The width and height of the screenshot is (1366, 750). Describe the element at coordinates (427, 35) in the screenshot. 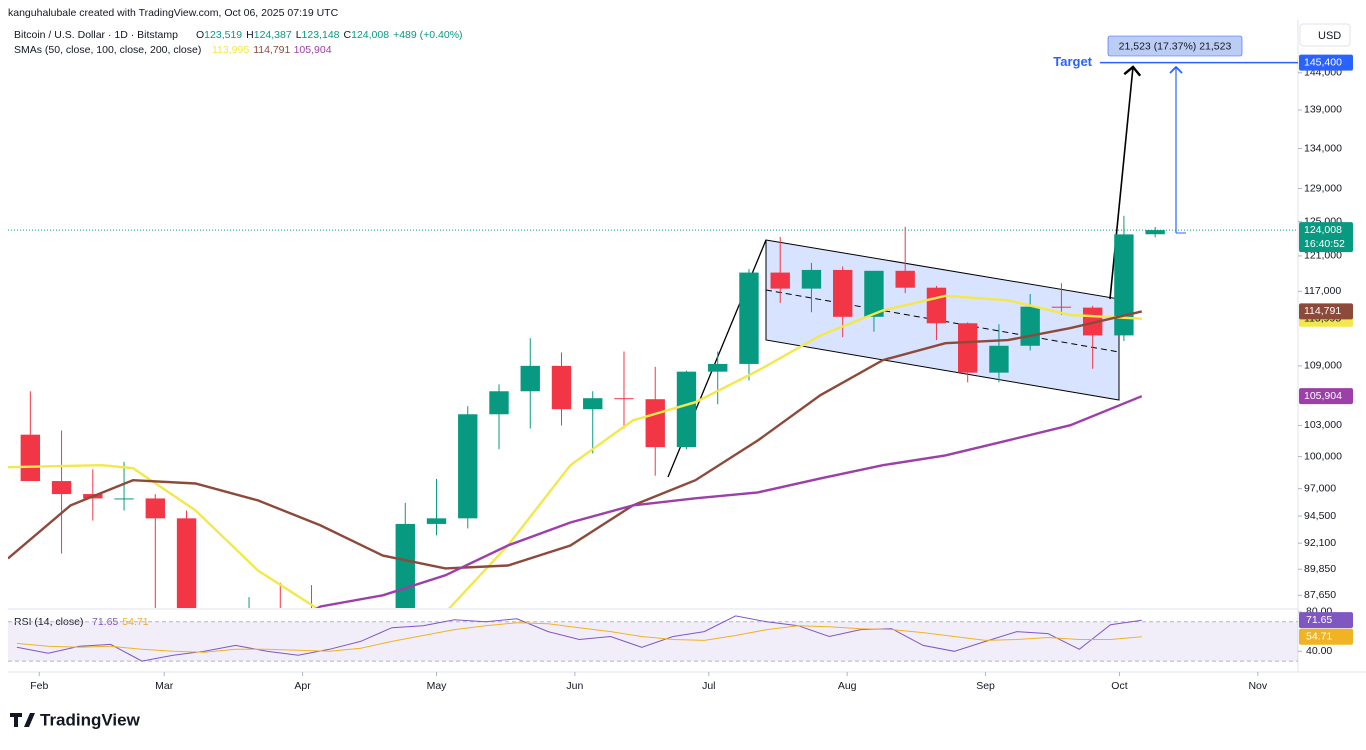

I see `change: +489 (+0.40%)` at that location.